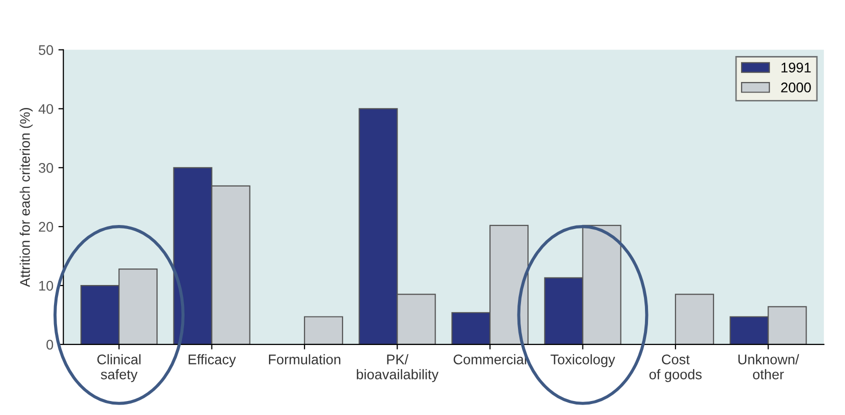 This screenshot has width=845, height=415. What do you see at coordinates (212, 361) in the screenshot?
I see `x-tick-label: Efficacy` at bounding box center [212, 361].